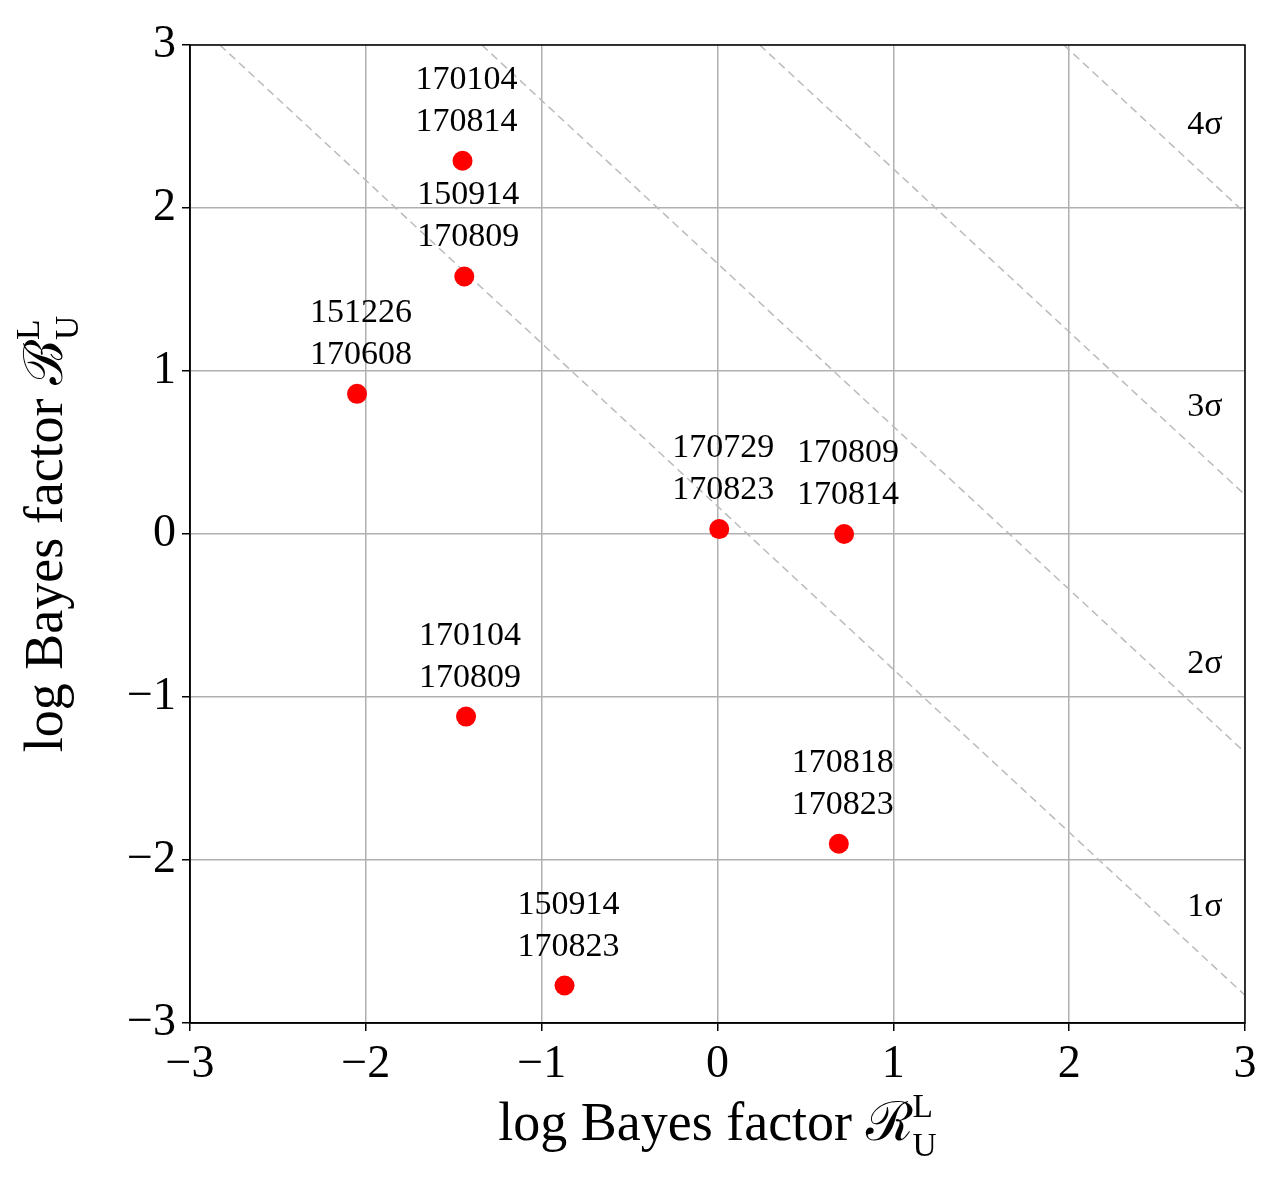  I want to click on data-label: 151226 170608, so click(361, 331).